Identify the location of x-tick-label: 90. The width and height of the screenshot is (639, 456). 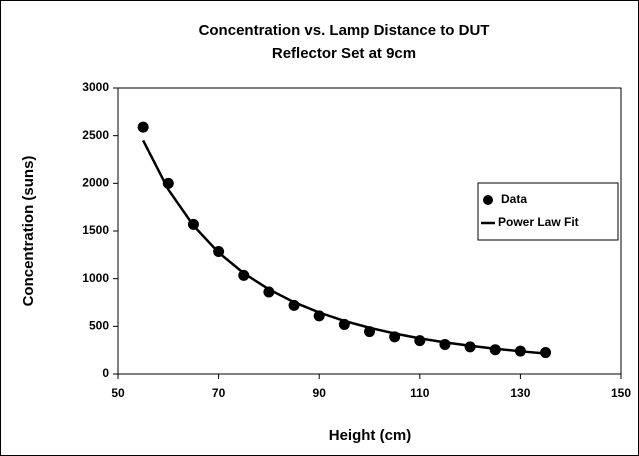
(320, 393).